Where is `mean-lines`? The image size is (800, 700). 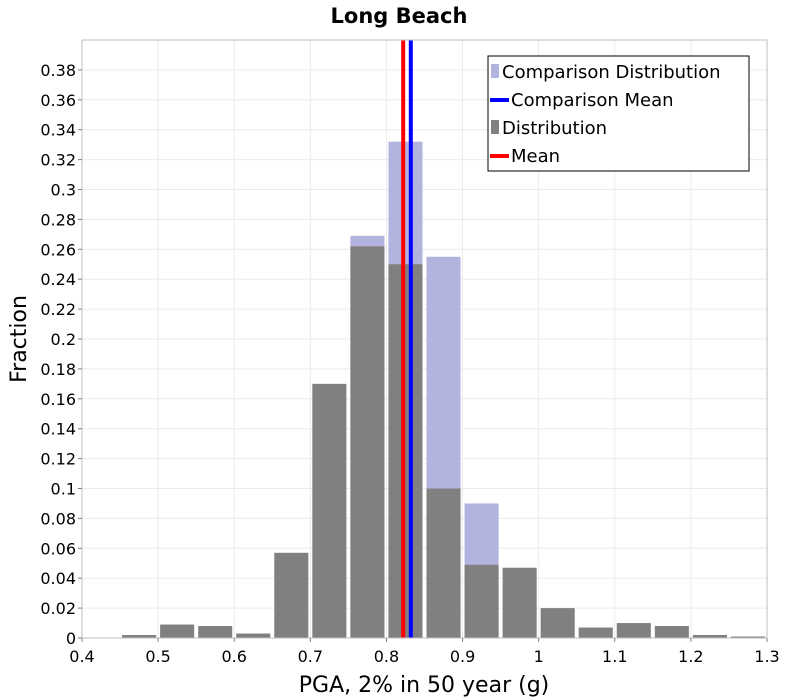
mean-lines is located at coordinates (407, 339).